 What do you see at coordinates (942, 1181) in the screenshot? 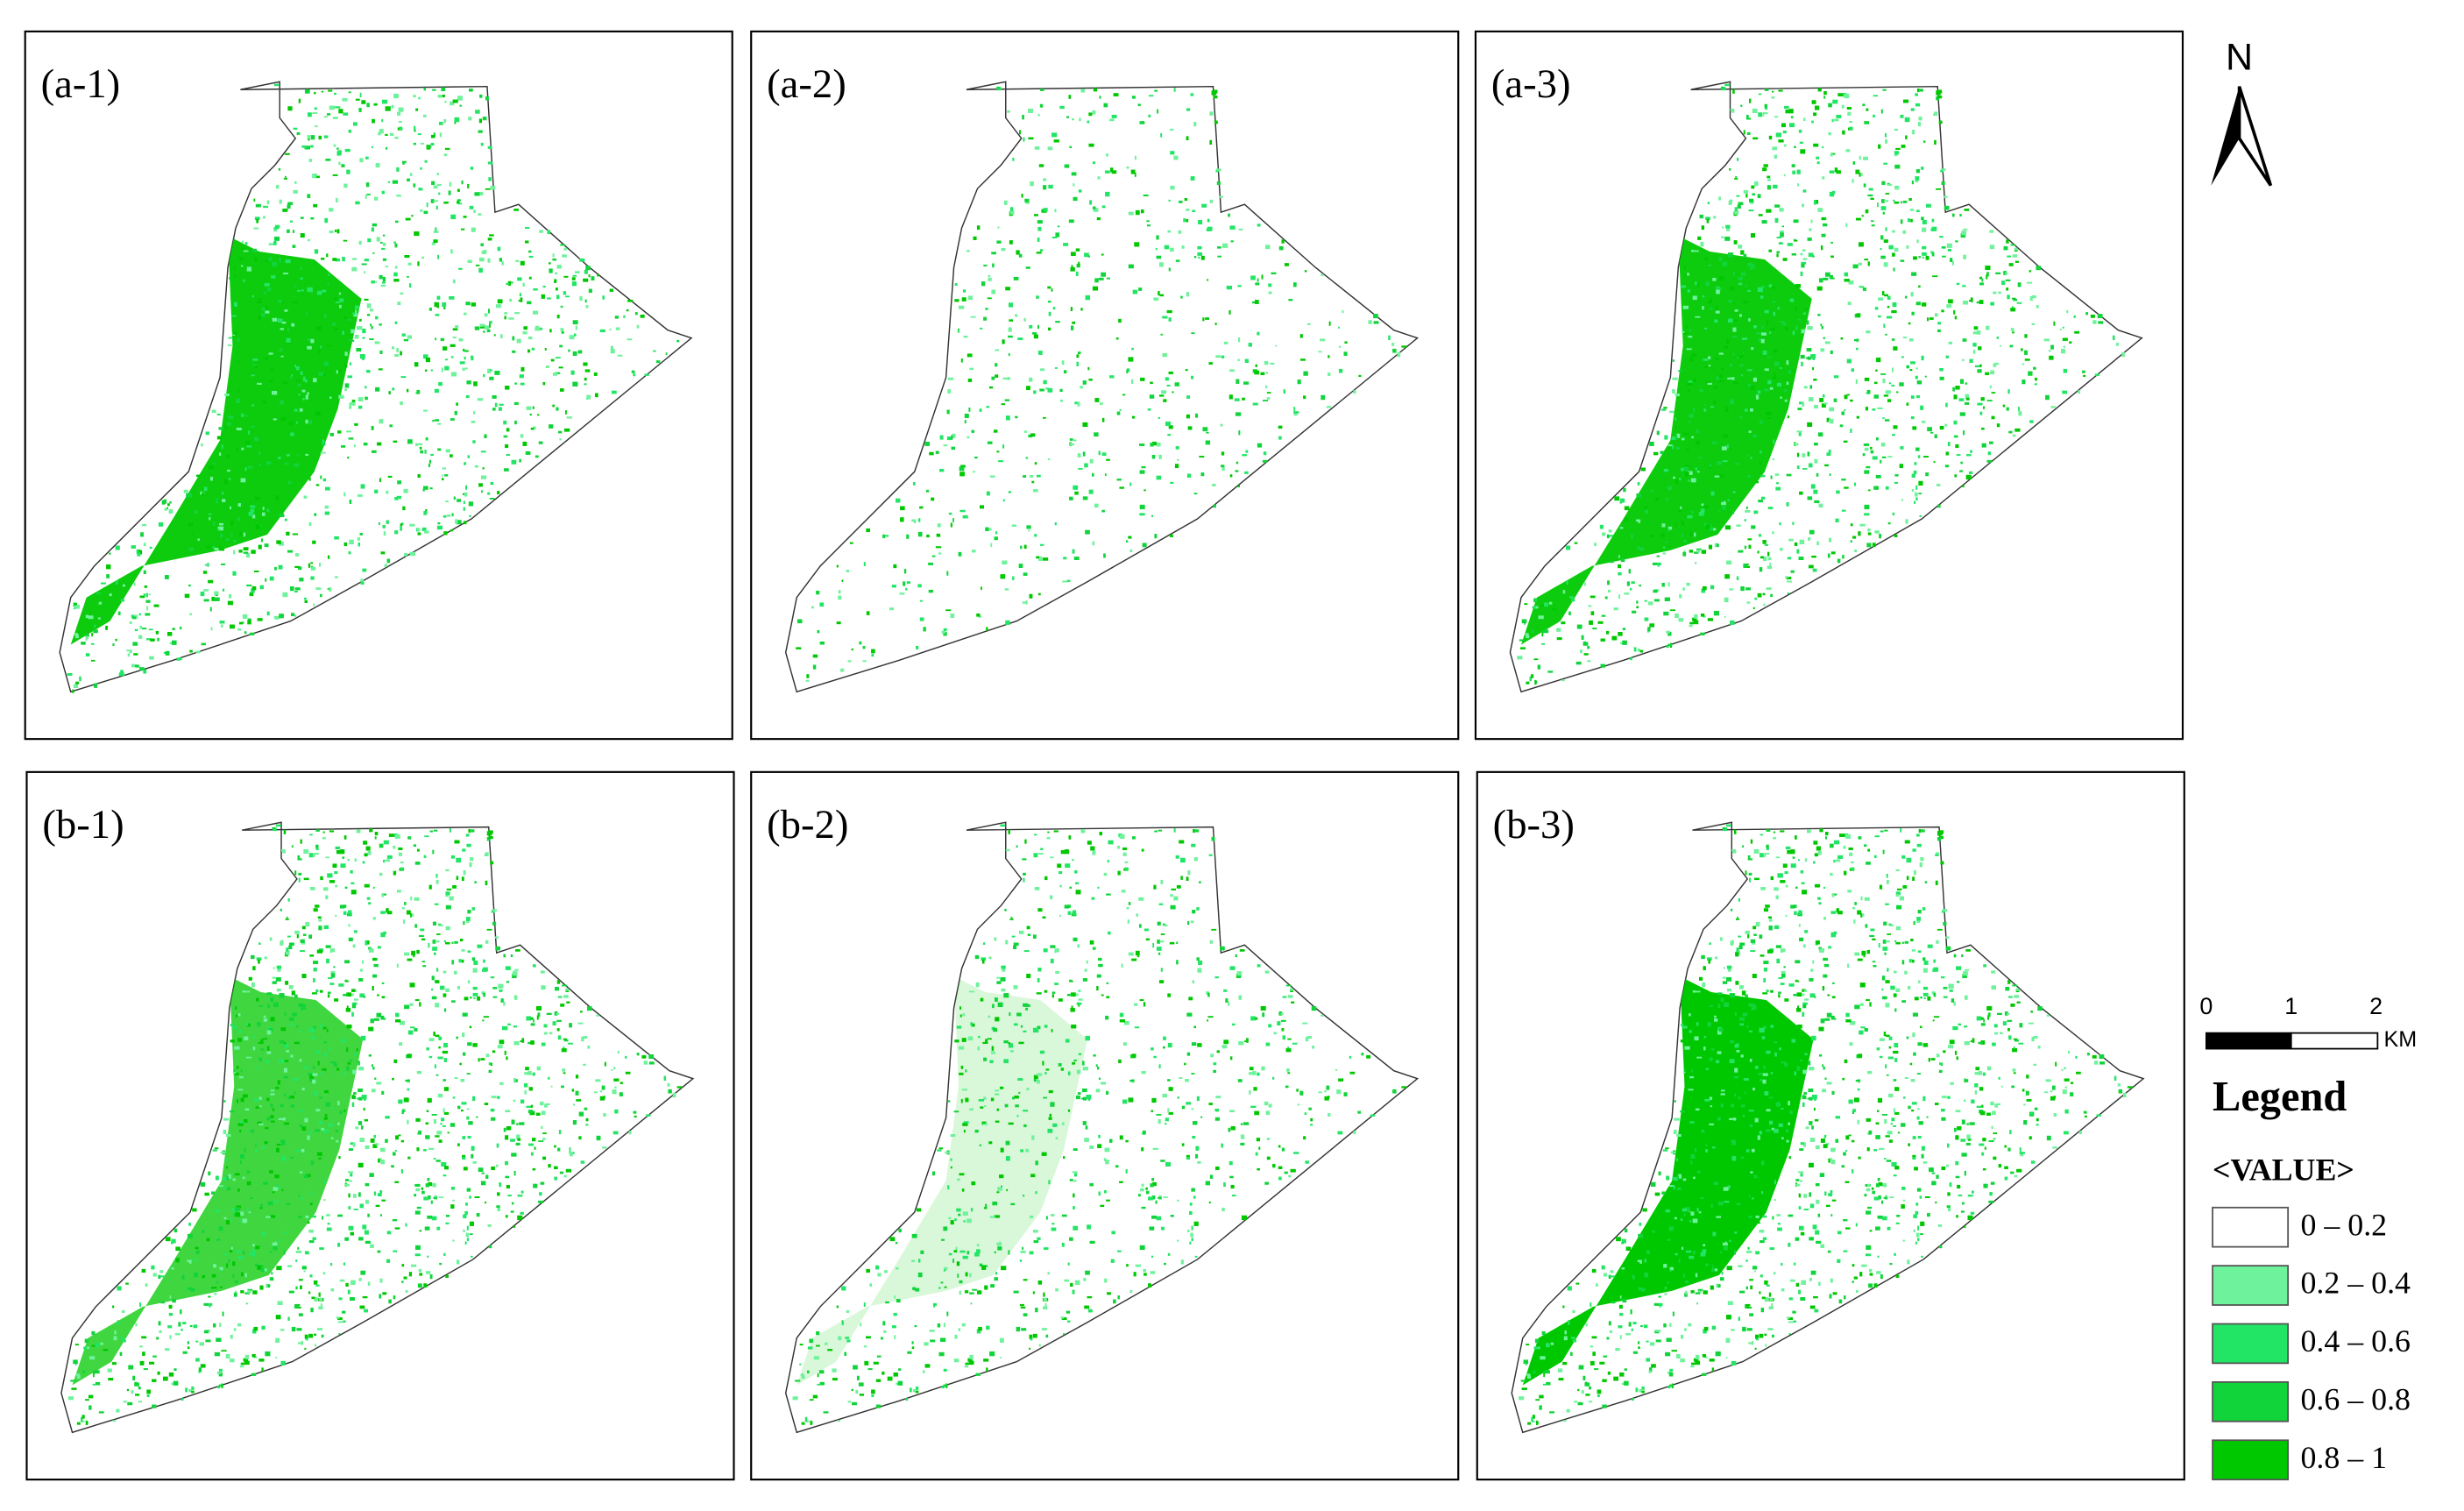
I see `vegetation-area` at bounding box center [942, 1181].